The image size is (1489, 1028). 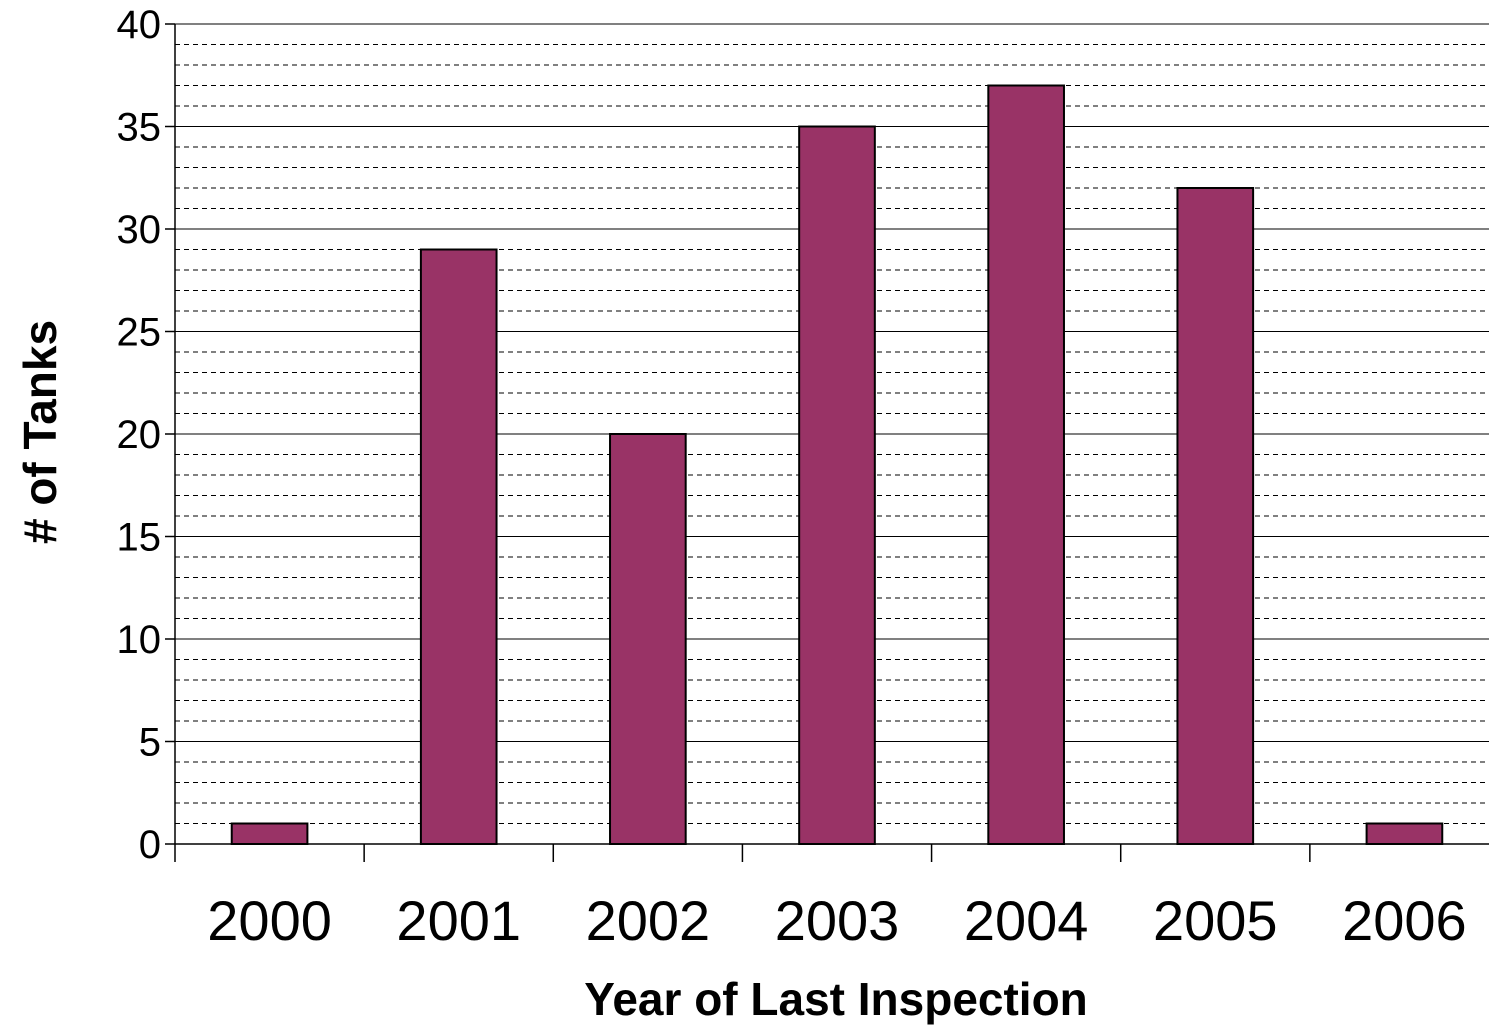 I want to click on y-axis-tick-labels: 0 5 10 15 20 25 30 35 40, so click(x=139, y=435).